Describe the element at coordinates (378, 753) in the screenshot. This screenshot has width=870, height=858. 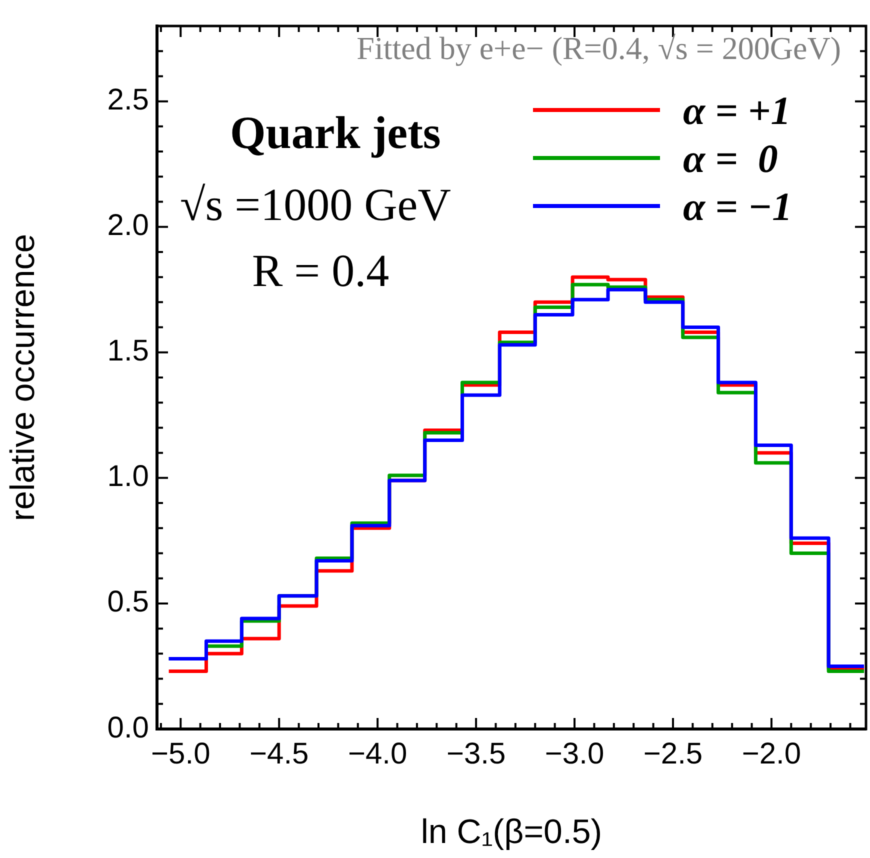
I see `x-tick-label: −4.0` at that location.